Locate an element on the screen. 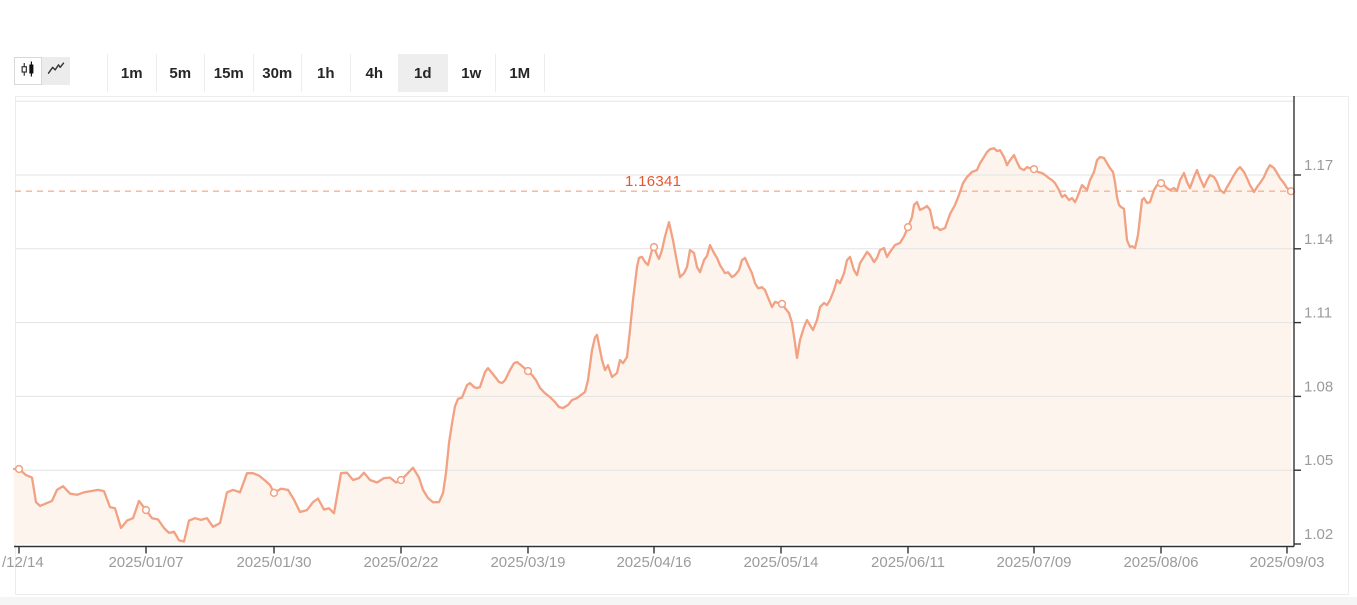  timeframe-1h-button: 1h is located at coordinates (326, 73).